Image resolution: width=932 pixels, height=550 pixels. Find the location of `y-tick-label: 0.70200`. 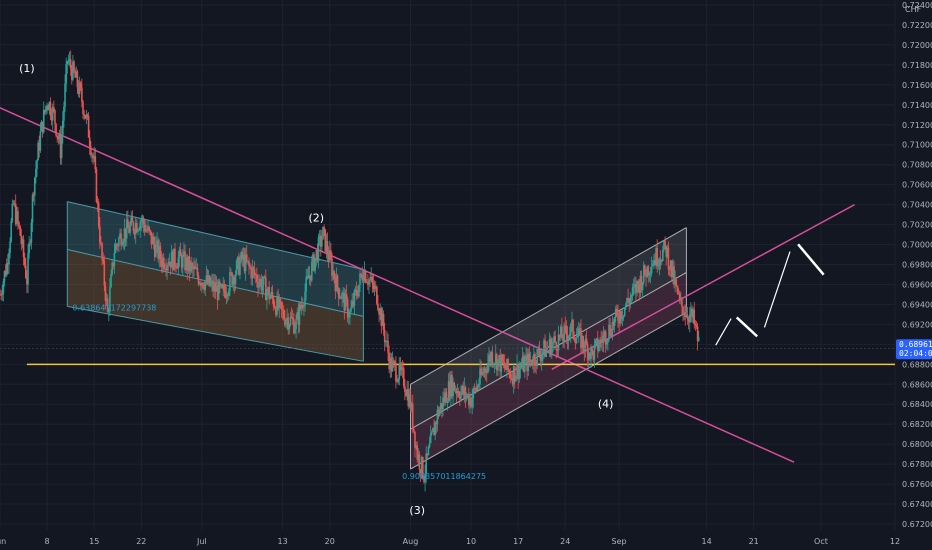

y-tick-label: 0.70200 is located at coordinates (917, 225).